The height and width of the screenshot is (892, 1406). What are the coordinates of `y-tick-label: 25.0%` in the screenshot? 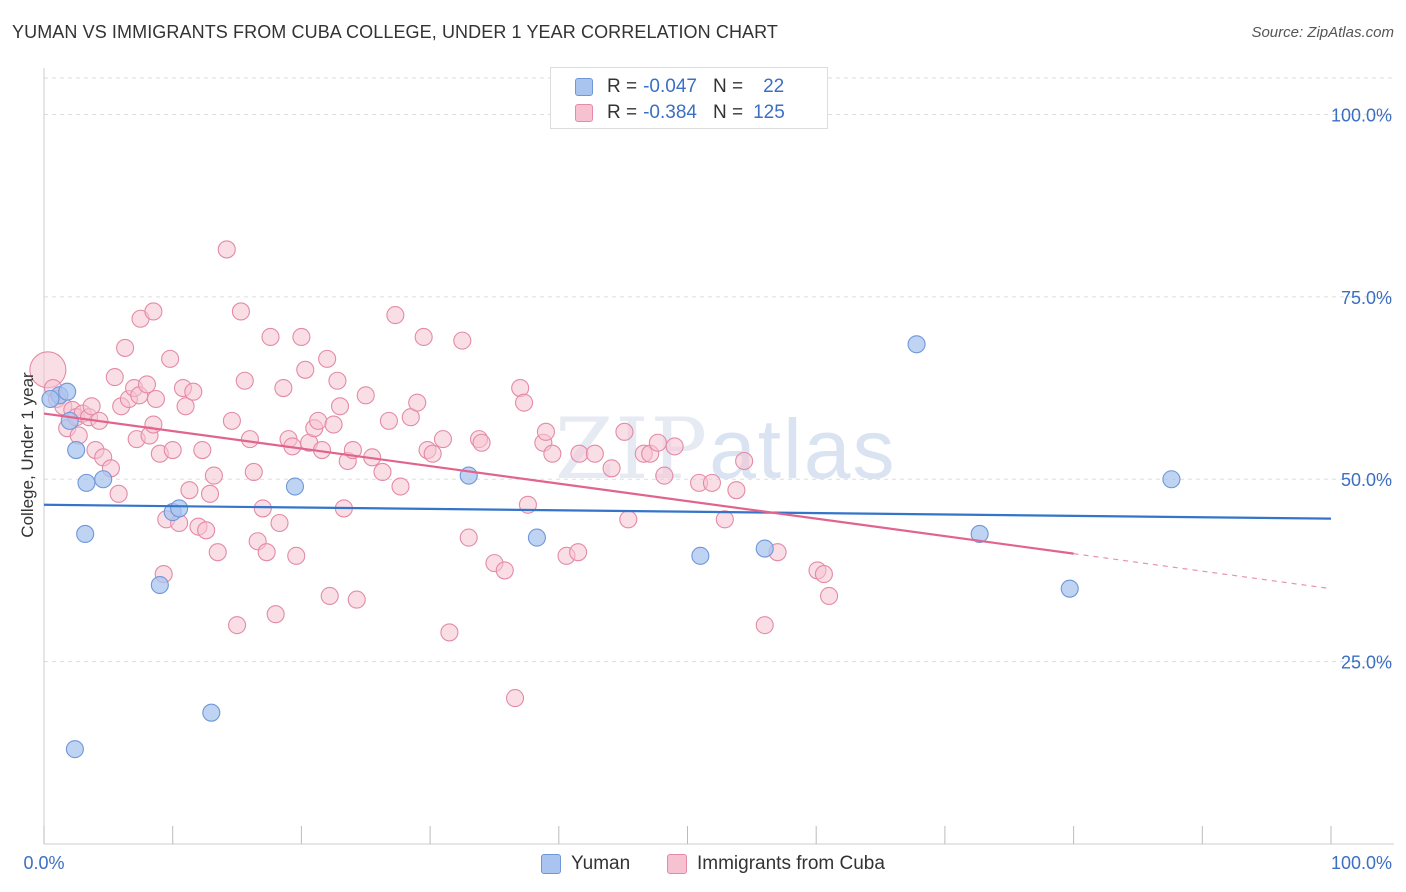 It's located at (1366, 663).